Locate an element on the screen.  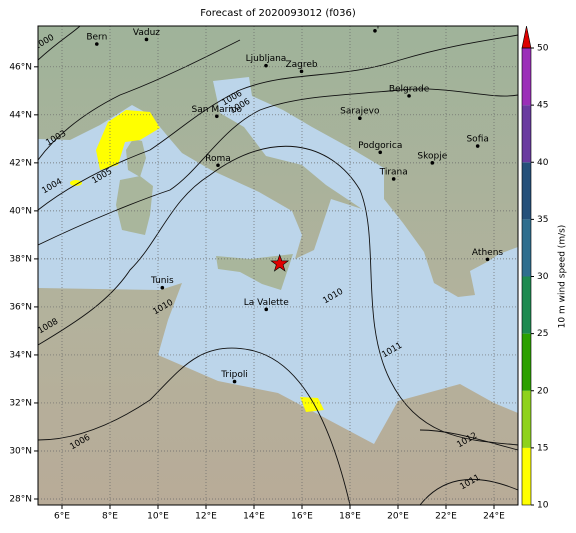
city-label: Zagreb is located at coordinates (301, 65).